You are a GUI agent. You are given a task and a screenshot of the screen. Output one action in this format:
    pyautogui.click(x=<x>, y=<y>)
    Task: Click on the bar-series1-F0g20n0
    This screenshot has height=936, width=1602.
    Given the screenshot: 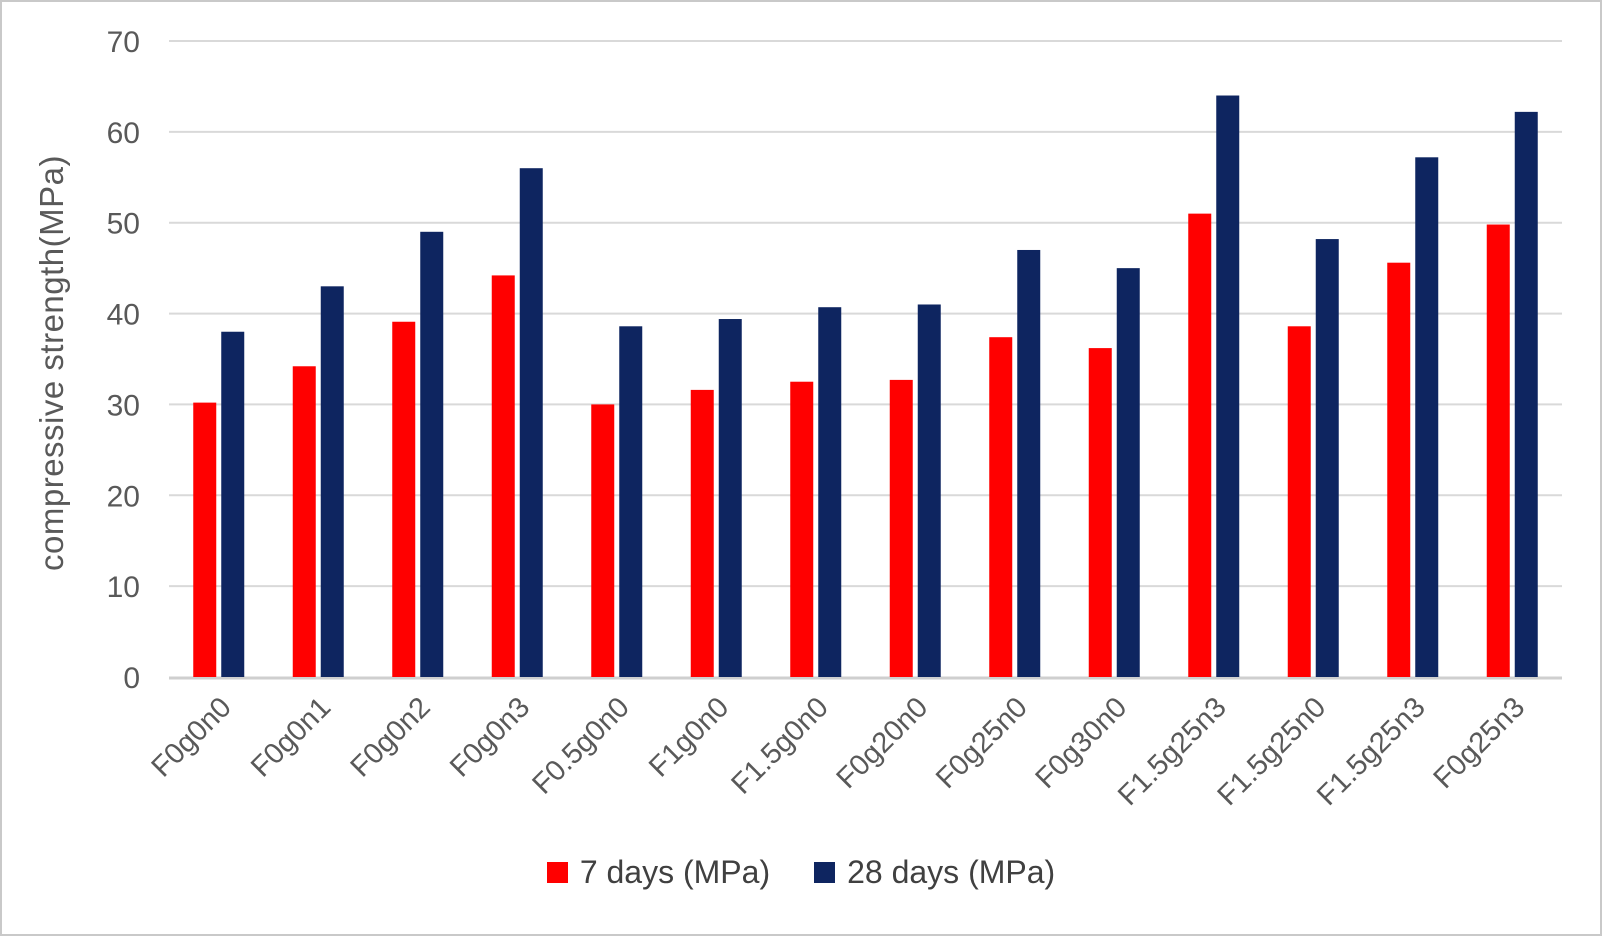 What is the action you would take?
    pyautogui.click(x=929, y=490)
    